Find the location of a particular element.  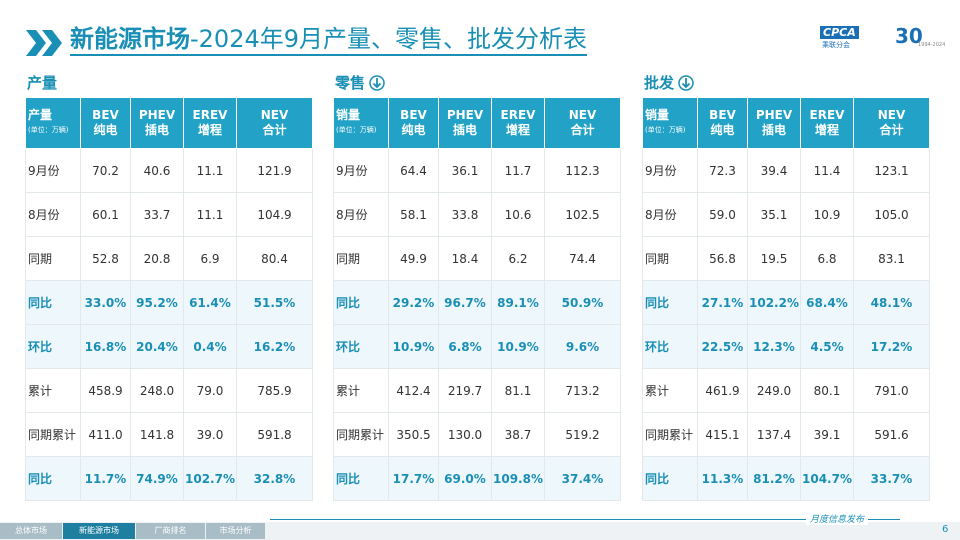

column-header-line: PHEV is located at coordinates (465, 115).